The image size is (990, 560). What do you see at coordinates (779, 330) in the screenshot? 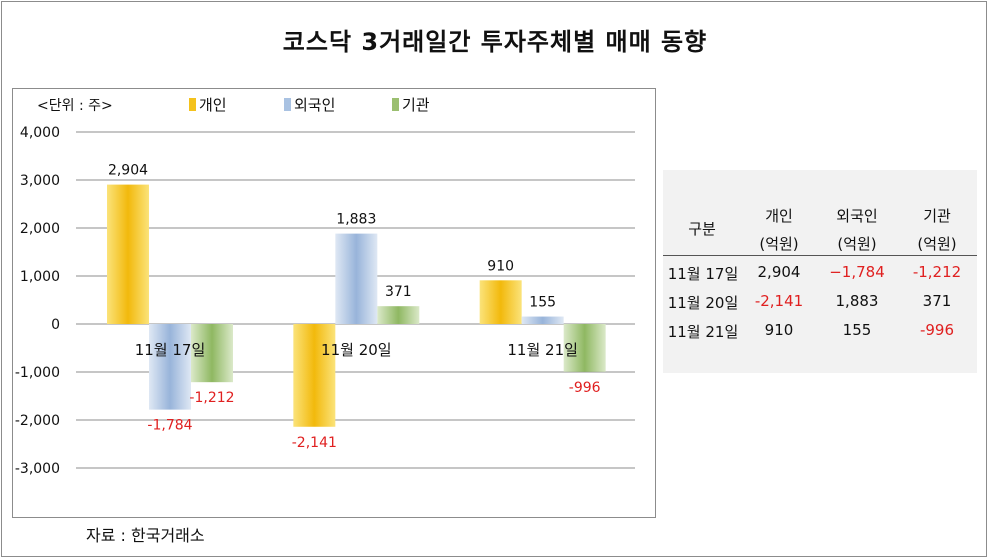
I see `table-cell-individual: 910` at bounding box center [779, 330].